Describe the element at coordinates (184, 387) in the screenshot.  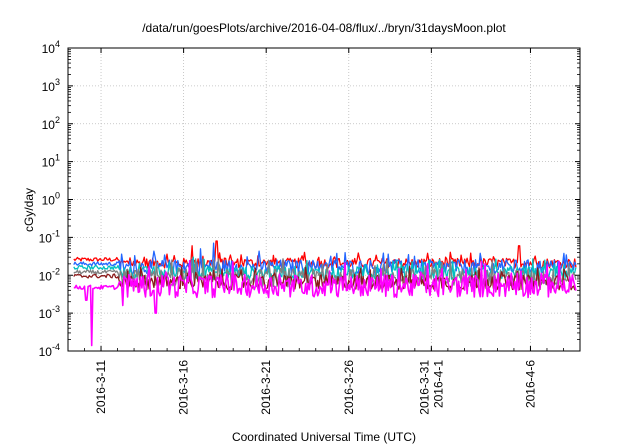
I see `x-tick-label: 2016-3-16` at that location.